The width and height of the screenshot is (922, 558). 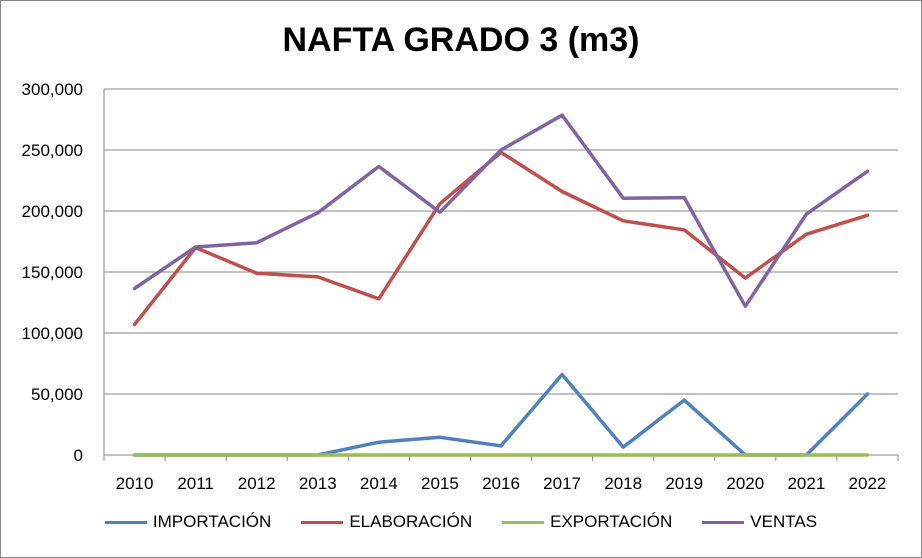 What do you see at coordinates (52, 211) in the screenshot?
I see `y-tick-label: 200,000` at bounding box center [52, 211].